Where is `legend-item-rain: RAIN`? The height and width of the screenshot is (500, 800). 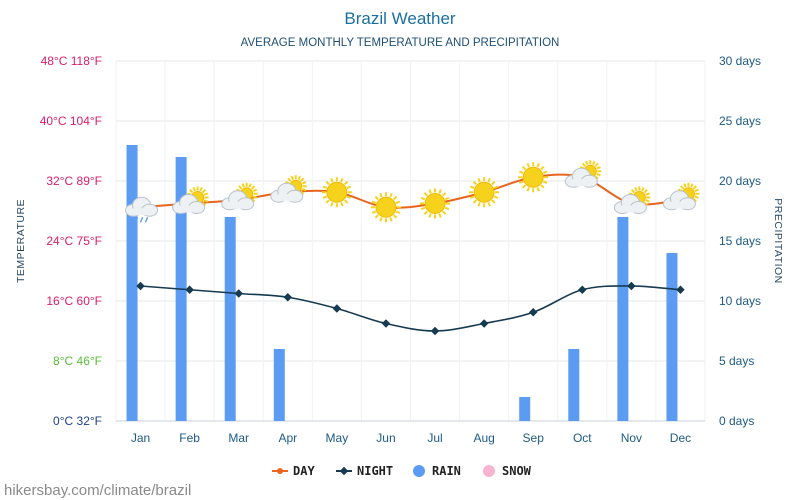
legend-item-rain: RAIN is located at coordinates (437, 471).